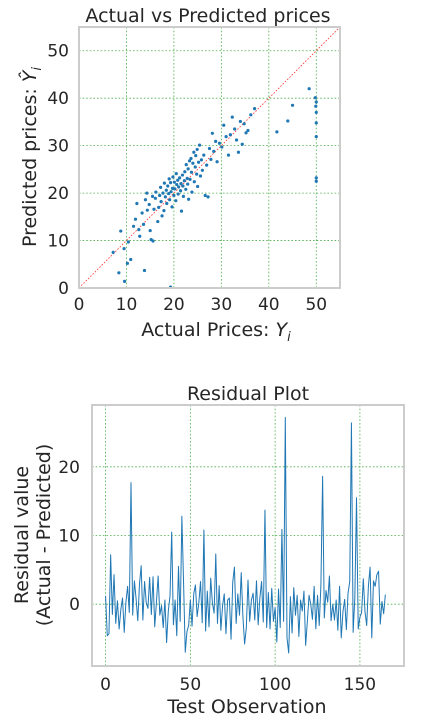 The width and height of the screenshot is (435, 727). What do you see at coordinates (214, 188) in the screenshot?
I see `scatter-points` at bounding box center [214, 188].